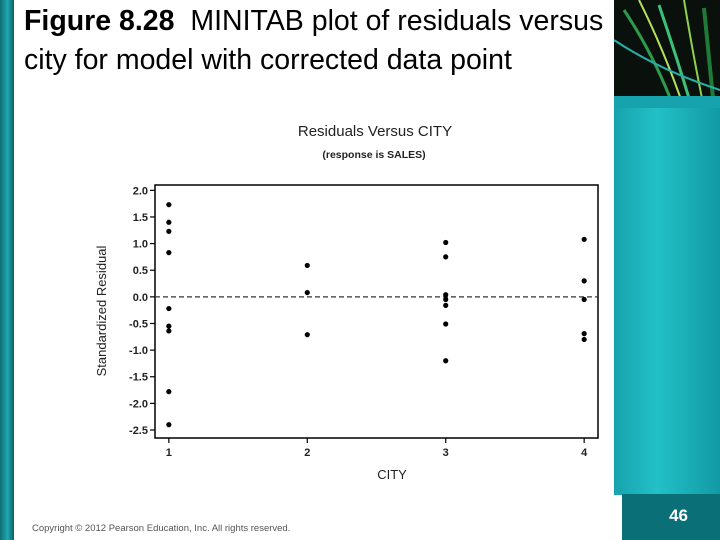  Describe the element at coordinates (140, 298) in the screenshot. I see `y-tick-label: 0.0` at that location.